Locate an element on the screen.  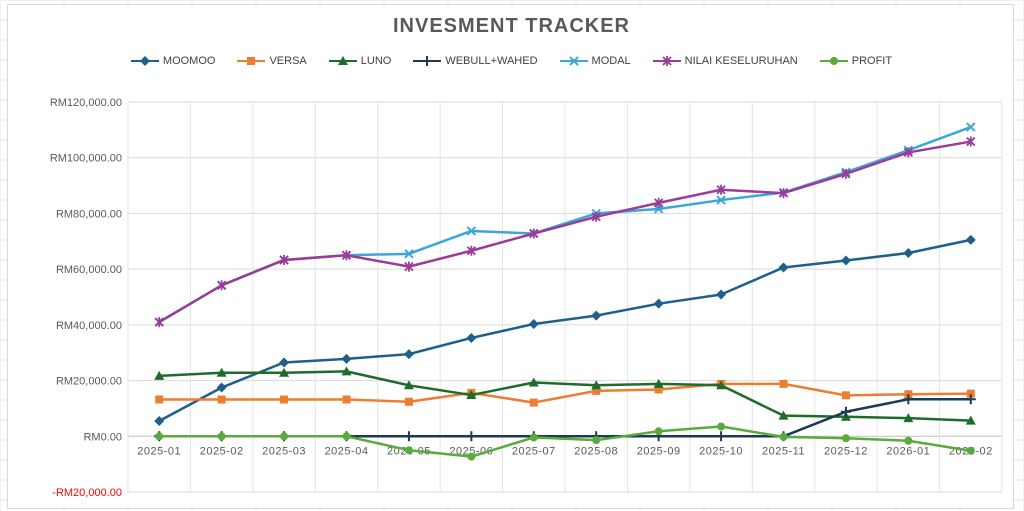
legend-item: WEBULL+WAHED is located at coordinates (475, 61).